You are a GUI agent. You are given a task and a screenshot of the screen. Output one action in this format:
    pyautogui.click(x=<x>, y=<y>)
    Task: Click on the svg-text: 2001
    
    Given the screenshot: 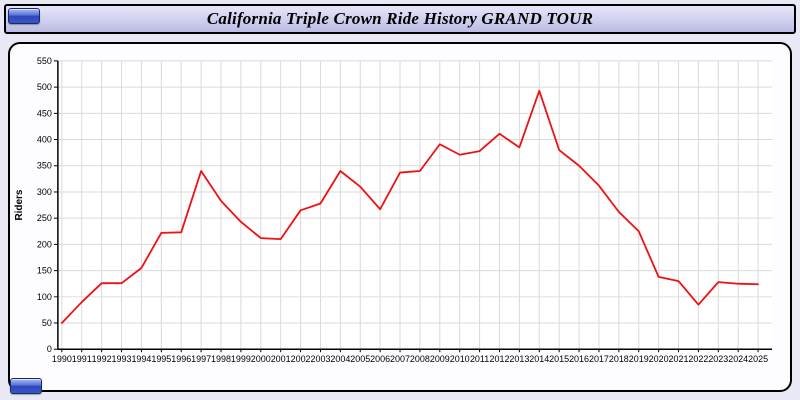 What is the action you would take?
    pyautogui.click(x=281, y=359)
    